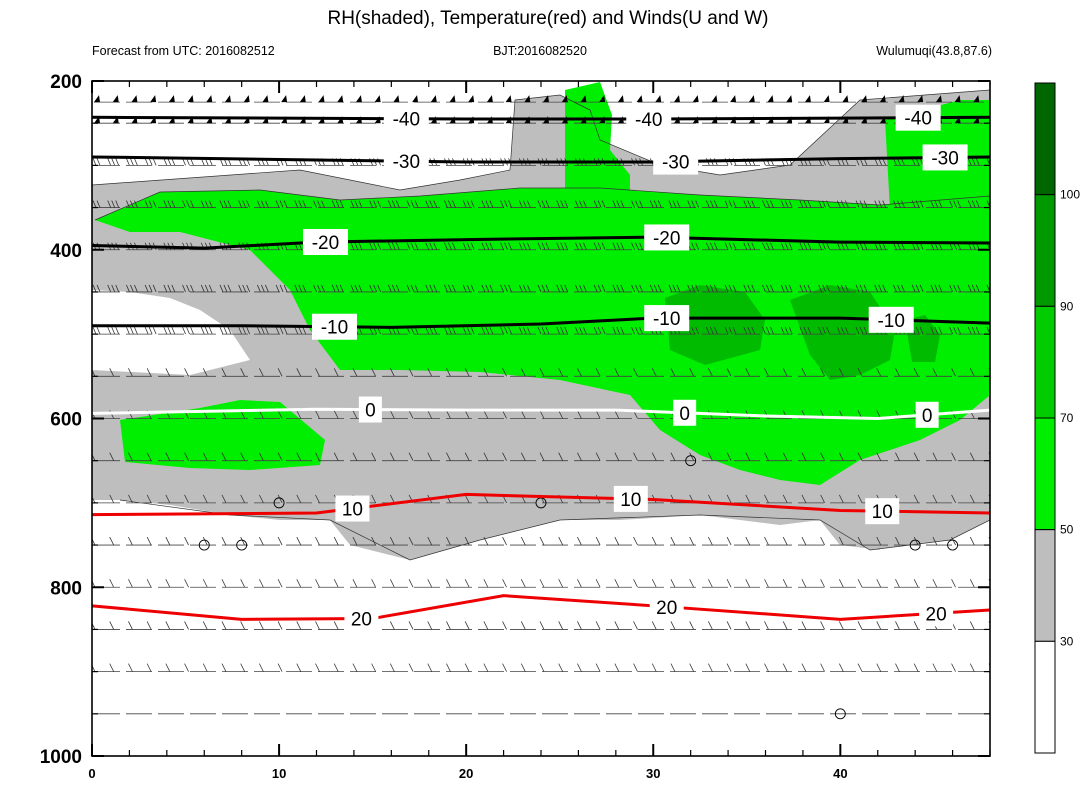 The width and height of the screenshot is (1087, 806). Describe the element at coordinates (597, 146) in the screenshot. I see `rh-green-upper` at that location.